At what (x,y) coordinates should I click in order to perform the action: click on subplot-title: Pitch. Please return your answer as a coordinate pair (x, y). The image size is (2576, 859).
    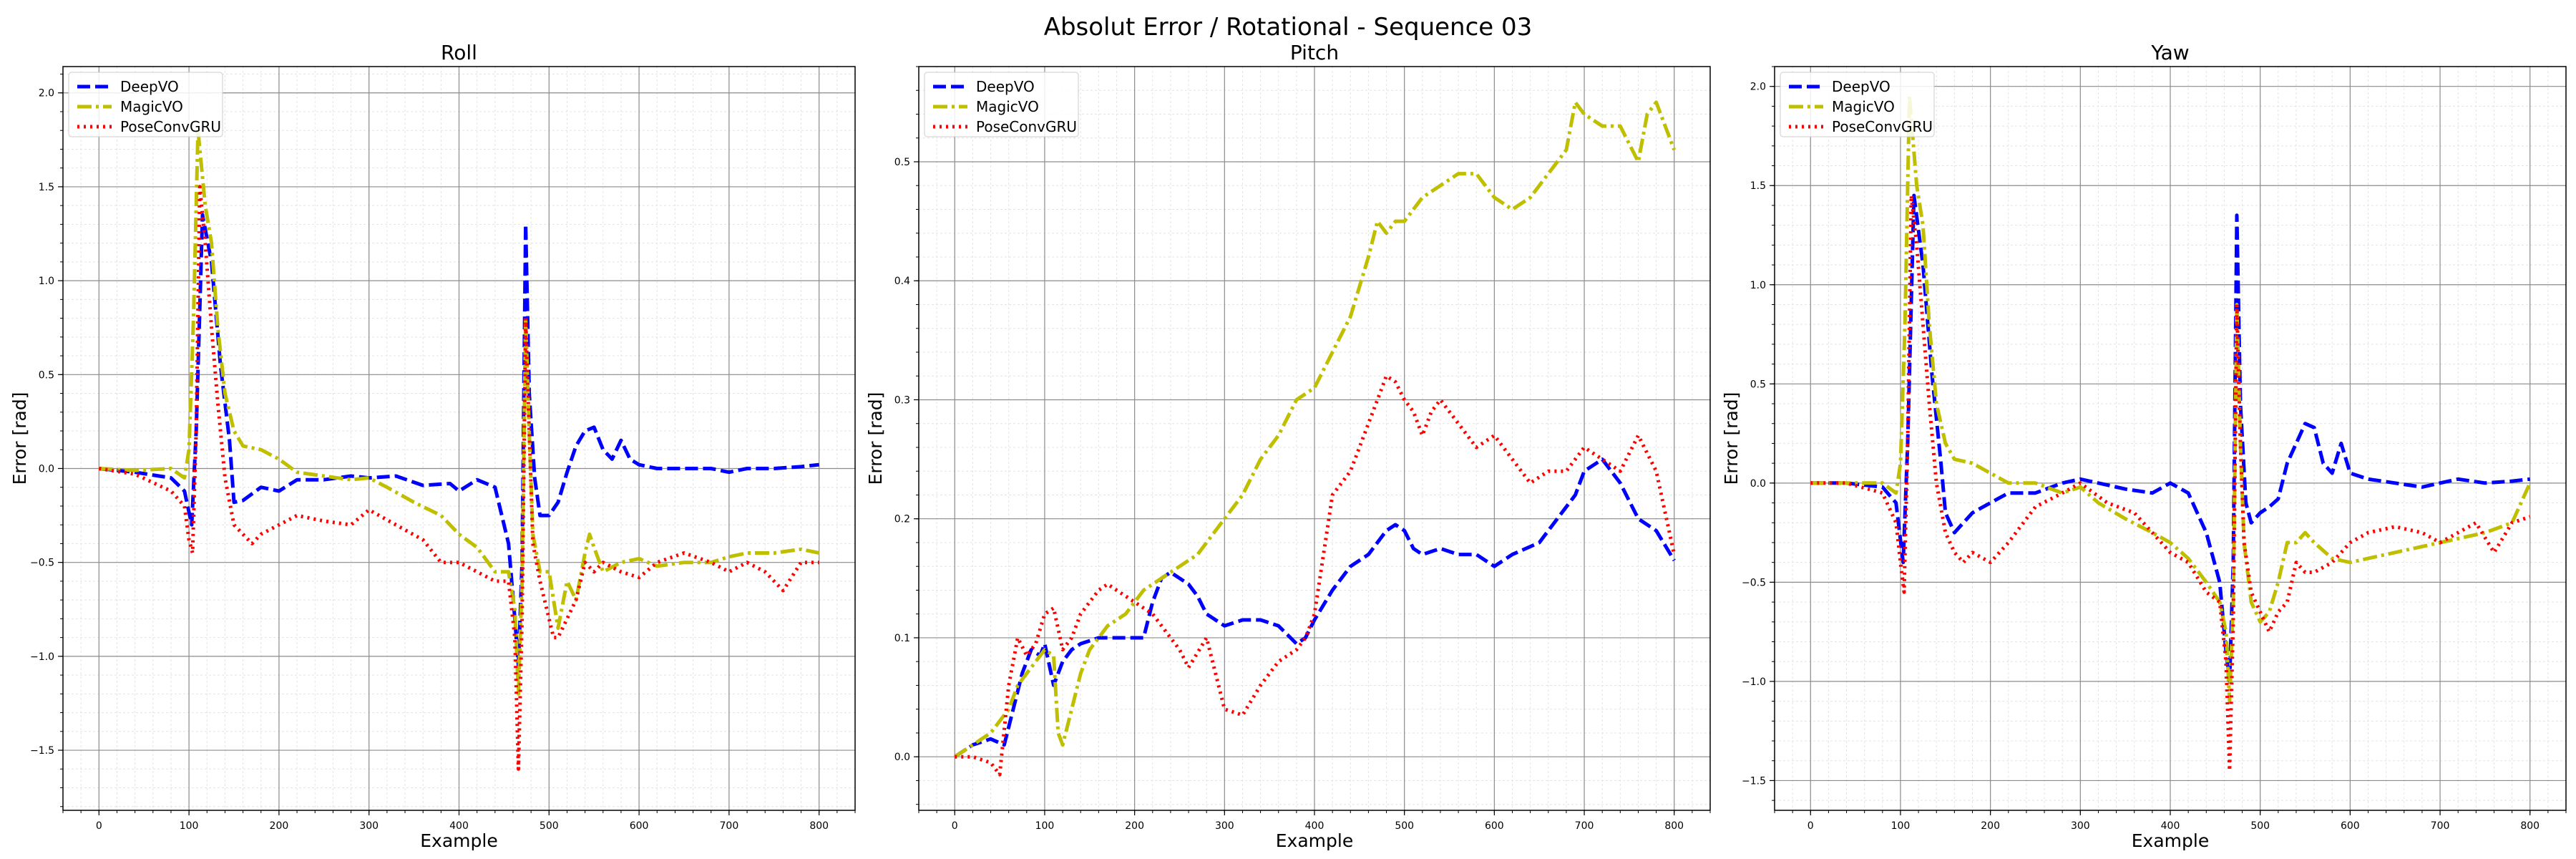
    Looking at the image, I should click on (1314, 52).